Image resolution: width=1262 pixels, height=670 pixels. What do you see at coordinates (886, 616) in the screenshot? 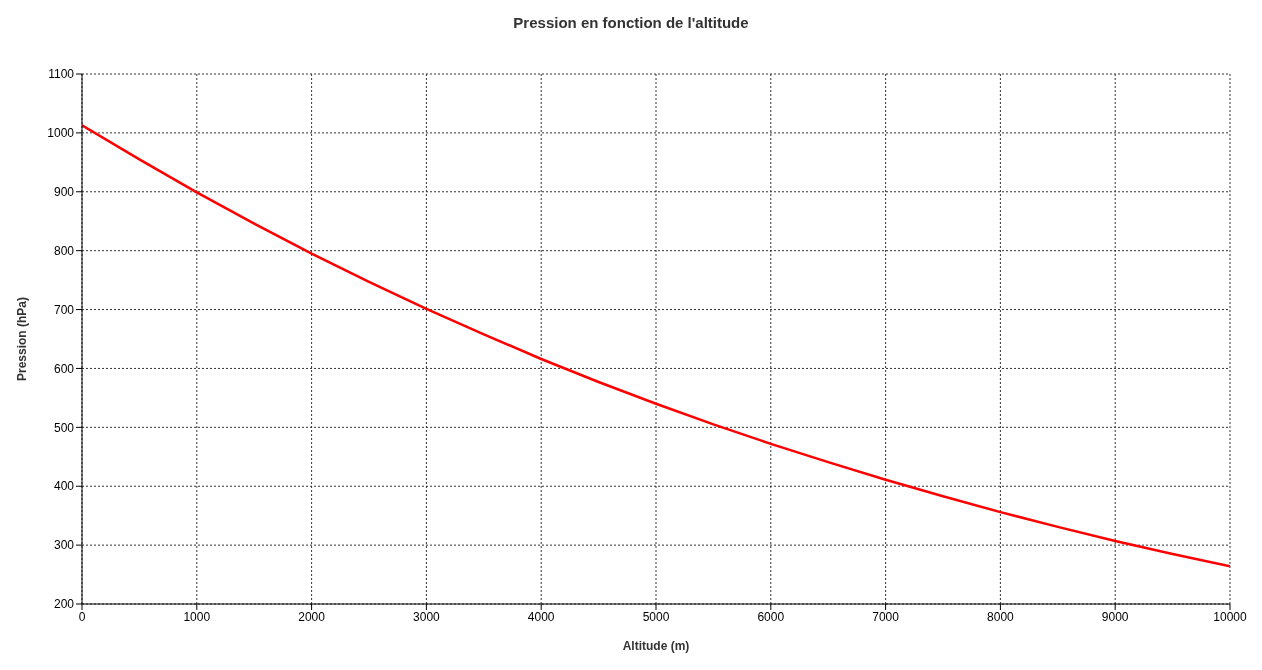
I see `x-tick-label: 7000` at bounding box center [886, 616].